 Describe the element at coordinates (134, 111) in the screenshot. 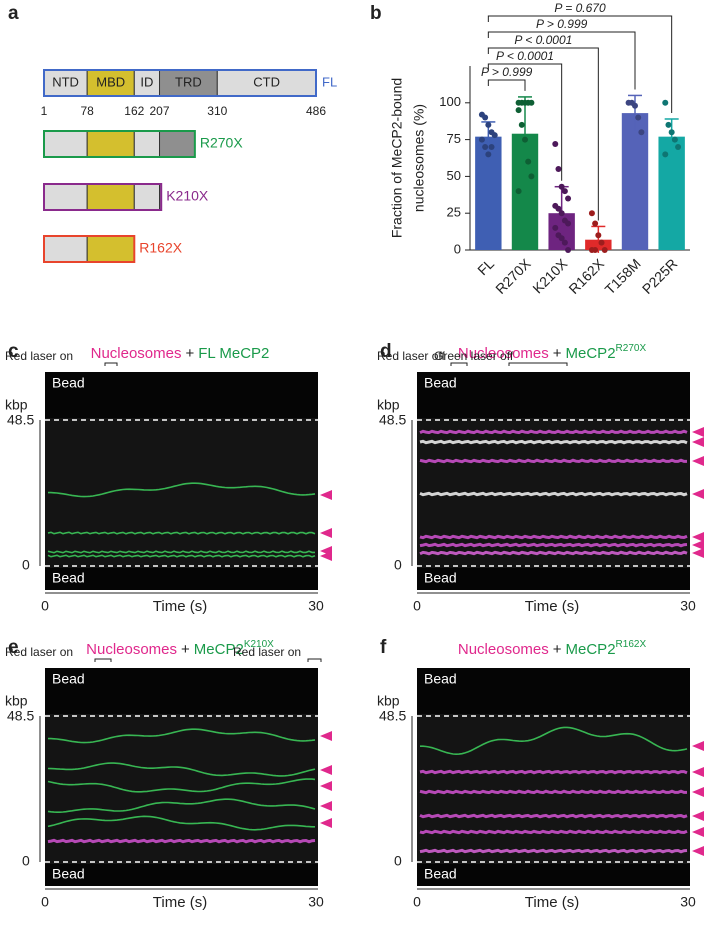

I see `position-label: 162` at that location.